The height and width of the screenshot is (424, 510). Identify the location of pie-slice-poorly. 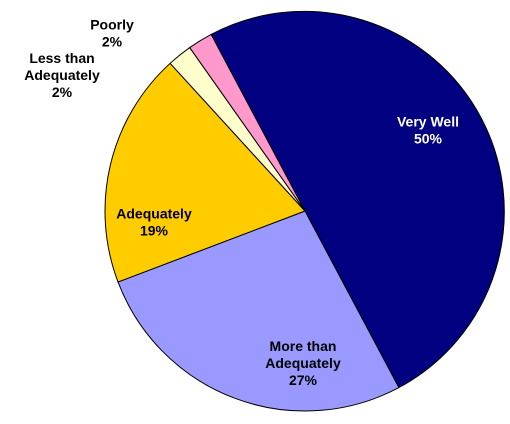
(247, 122).